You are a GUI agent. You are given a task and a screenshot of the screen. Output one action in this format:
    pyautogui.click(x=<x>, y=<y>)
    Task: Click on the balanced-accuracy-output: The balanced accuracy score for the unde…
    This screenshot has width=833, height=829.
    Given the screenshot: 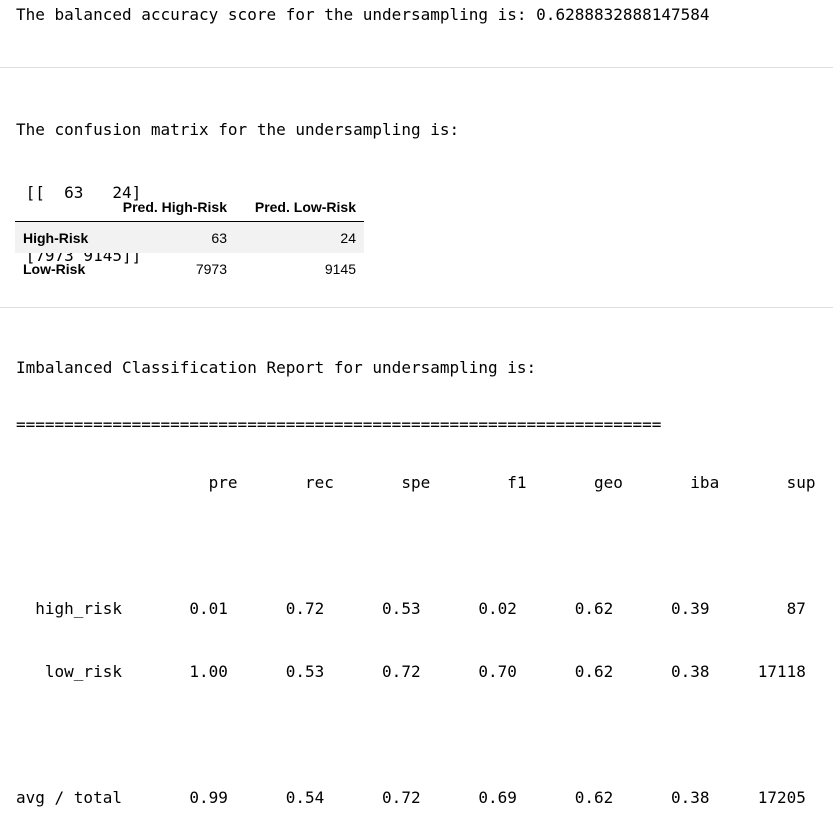 What is the action you would take?
    pyautogui.click(x=363, y=14)
    